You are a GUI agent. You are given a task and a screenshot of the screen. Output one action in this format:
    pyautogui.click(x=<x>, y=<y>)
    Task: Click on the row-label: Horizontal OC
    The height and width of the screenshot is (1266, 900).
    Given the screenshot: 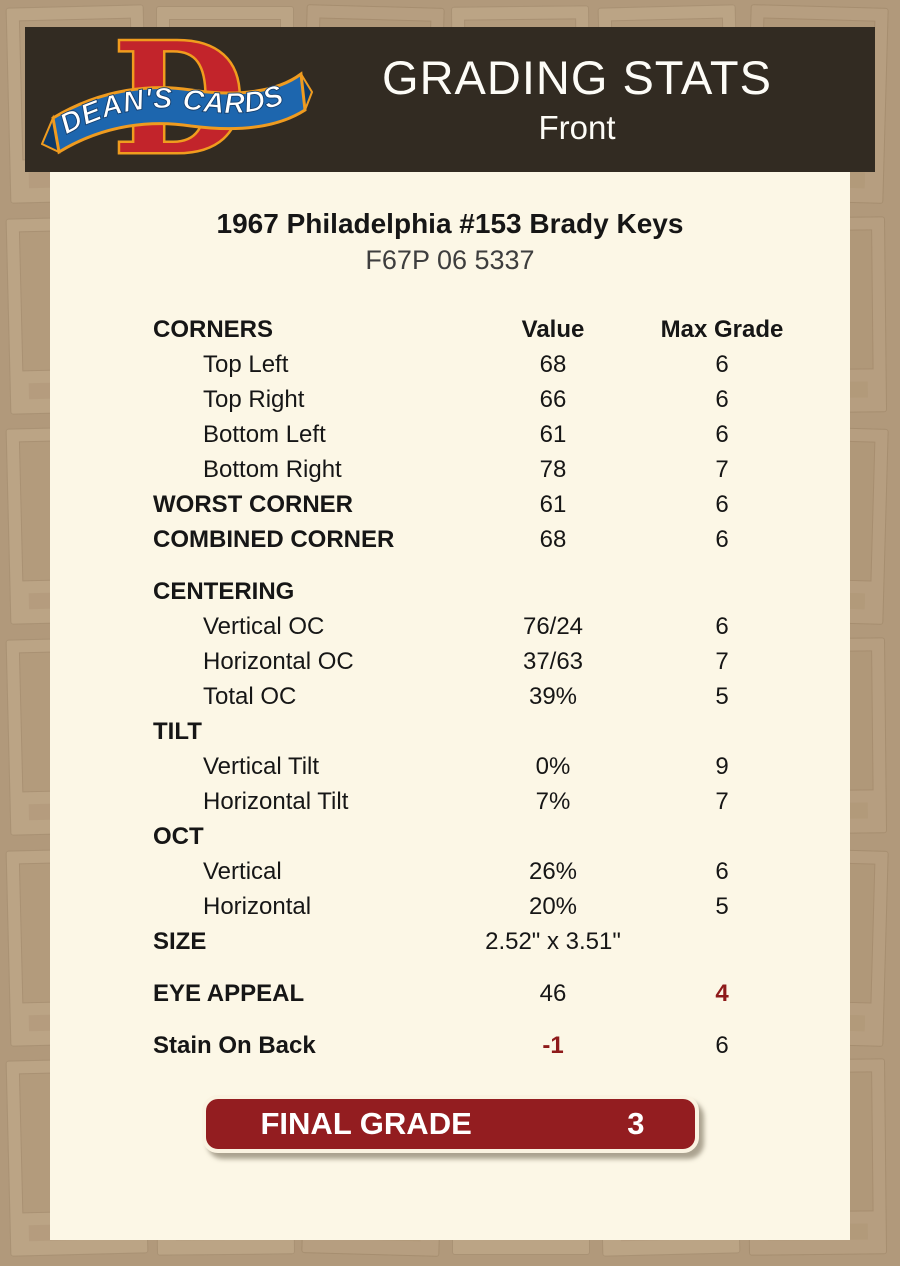 What is the action you would take?
    pyautogui.click(x=278, y=661)
    